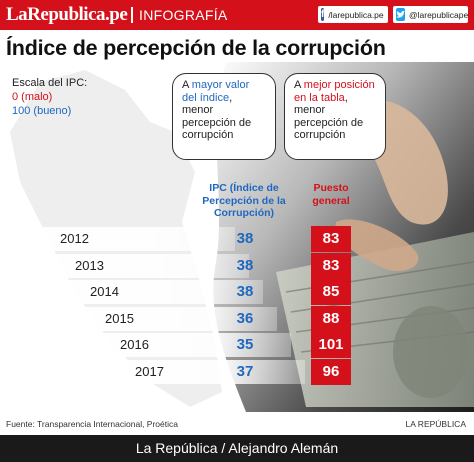 The height and width of the screenshot is (462, 474). Describe the element at coordinates (323, 14) in the screenshot. I see `facebook-icon: f` at that location.